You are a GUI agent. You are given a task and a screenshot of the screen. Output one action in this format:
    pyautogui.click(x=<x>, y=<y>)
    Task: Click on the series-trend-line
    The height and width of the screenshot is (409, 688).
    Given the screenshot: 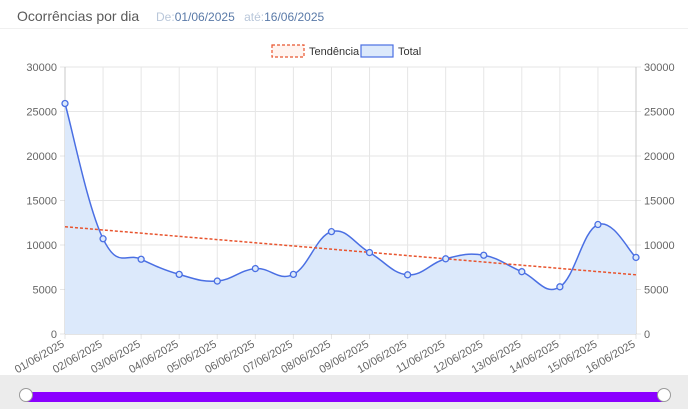 What is the action you would take?
    pyautogui.click(x=350, y=251)
    